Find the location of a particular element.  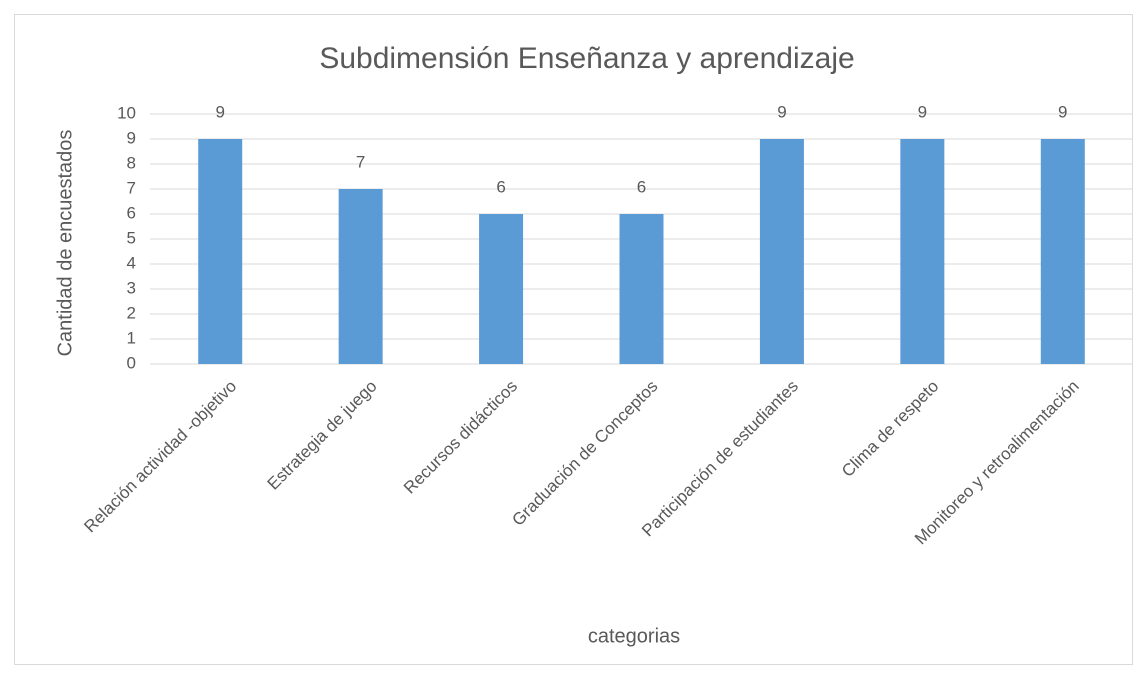

y-tick-label: 1 is located at coordinates (131, 337).